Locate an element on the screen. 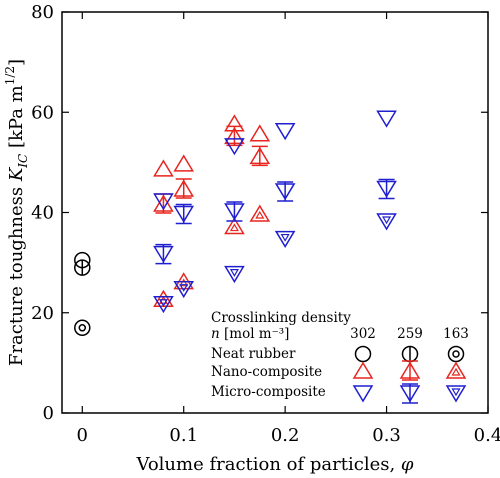  y-tick-label: 0 is located at coordinates (48, 413).